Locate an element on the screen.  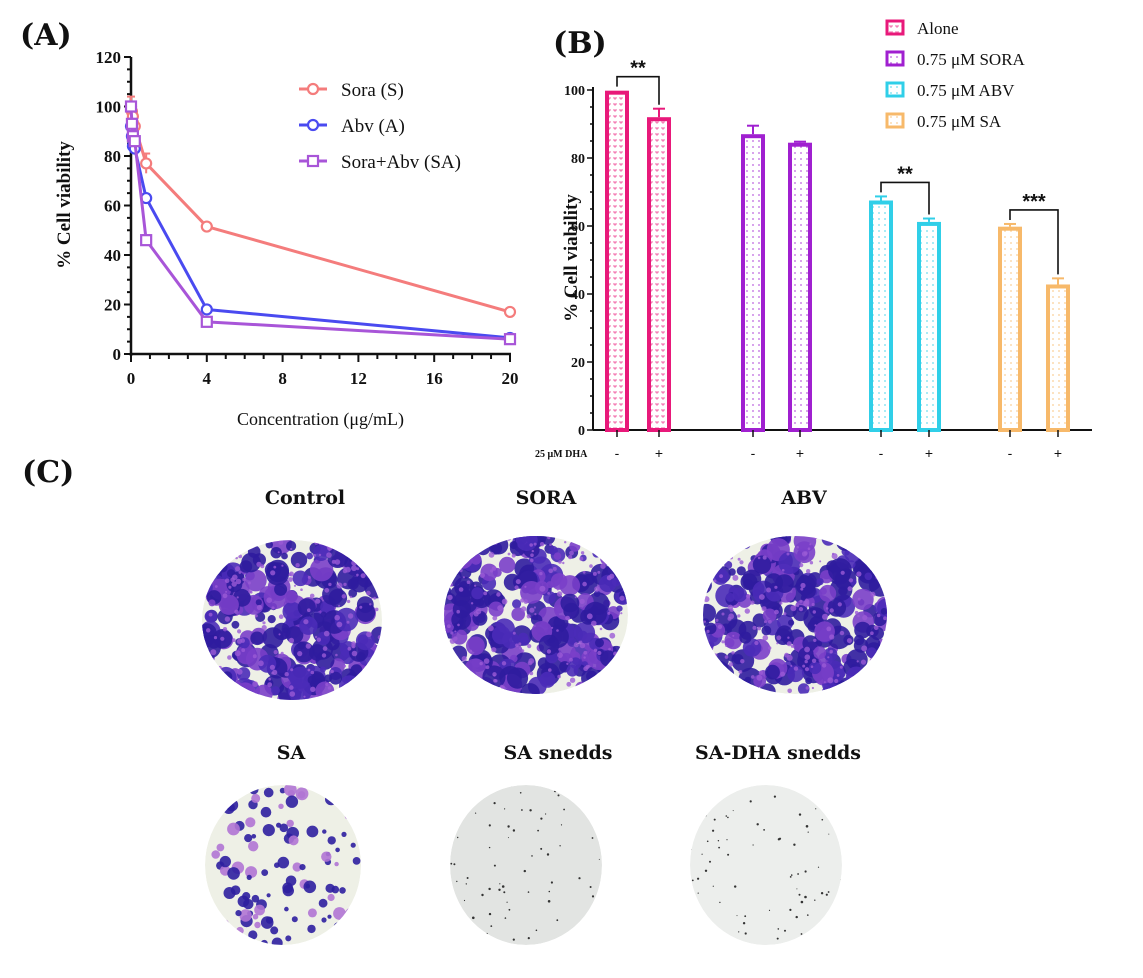
legend-swatch is located at coordinates (895, 58).